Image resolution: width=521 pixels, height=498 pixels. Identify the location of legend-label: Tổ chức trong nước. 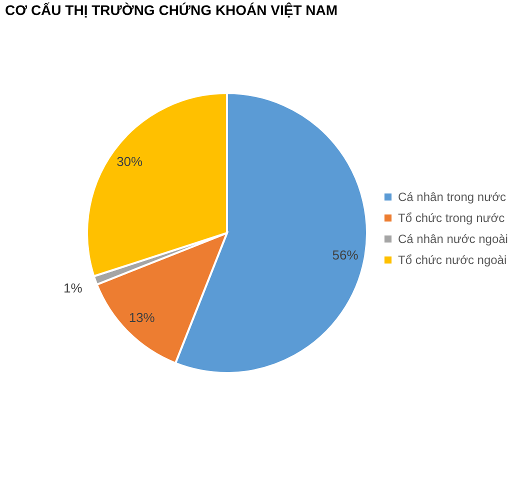
(451, 218).